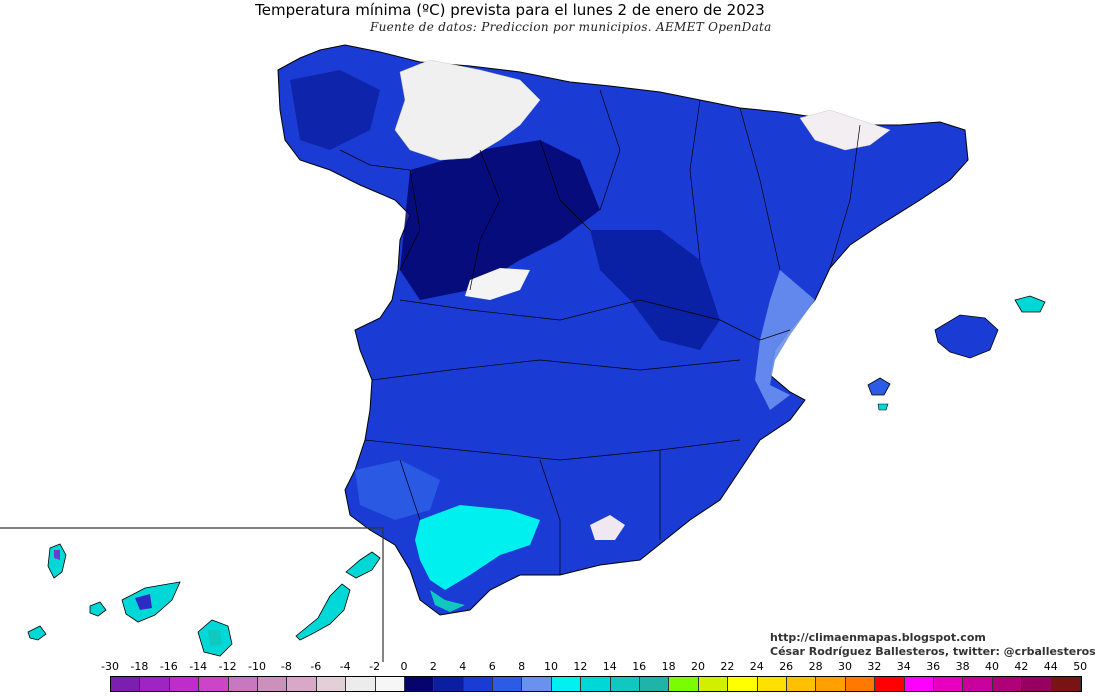 This screenshot has height=696, width=1098. Describe the element at coordinates (883, 407) in the screenshot. I see `island-formentera` at that location.